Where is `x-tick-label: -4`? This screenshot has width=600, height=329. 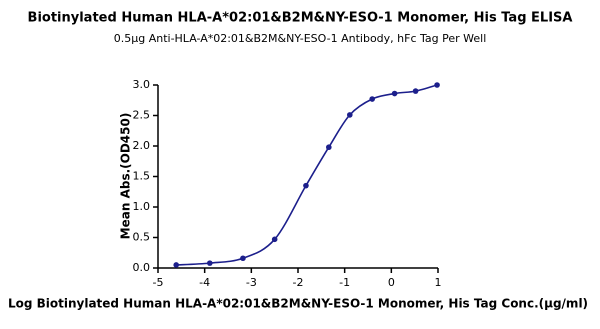
x-tick-label: -4 is located at coordinates (204, 282).